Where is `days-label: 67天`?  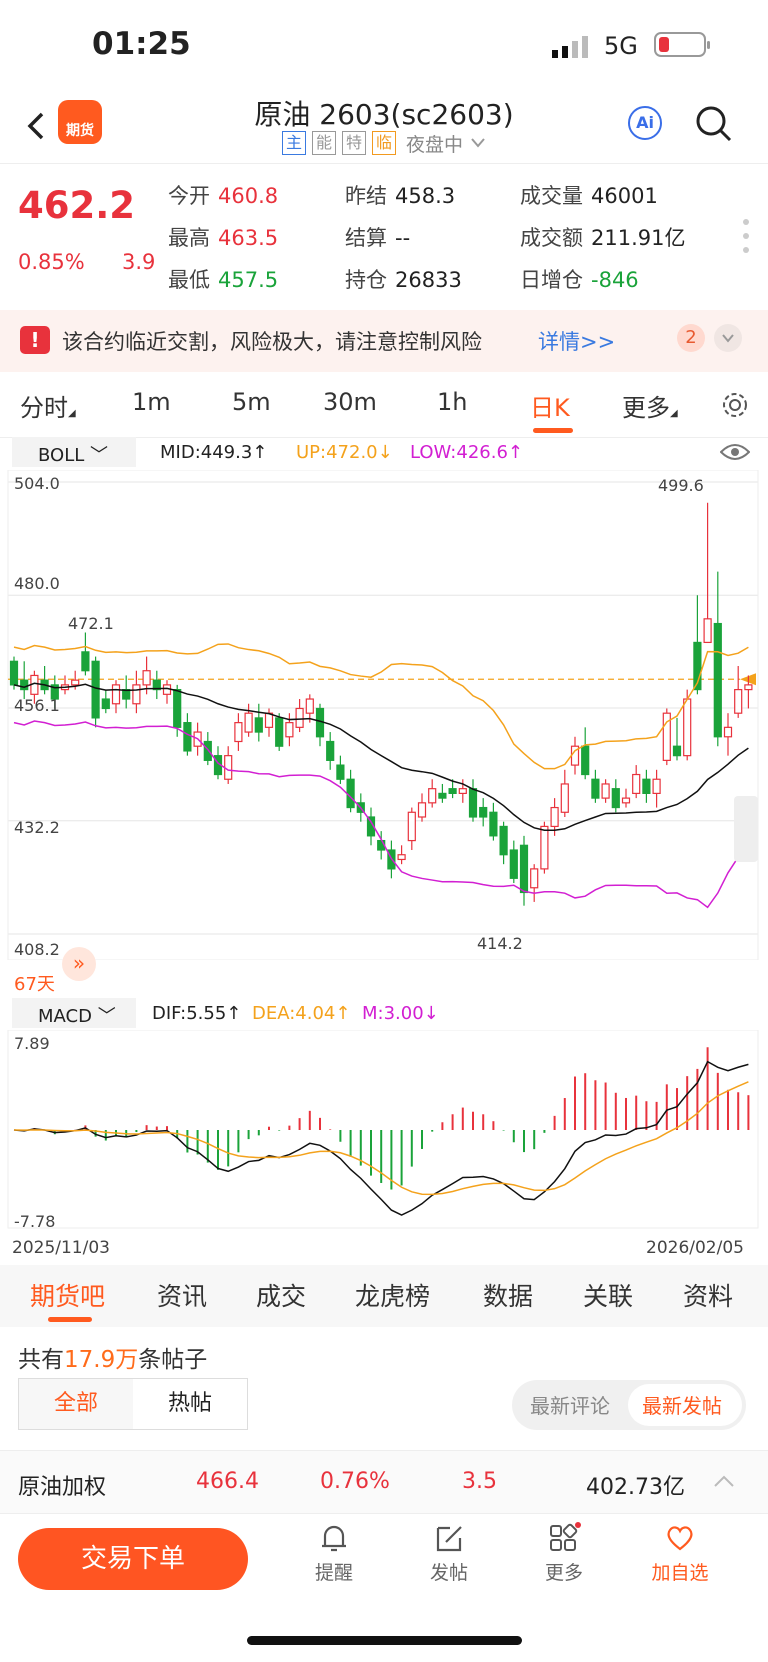 days-label: 67天 is located at coordinates (34, 984).